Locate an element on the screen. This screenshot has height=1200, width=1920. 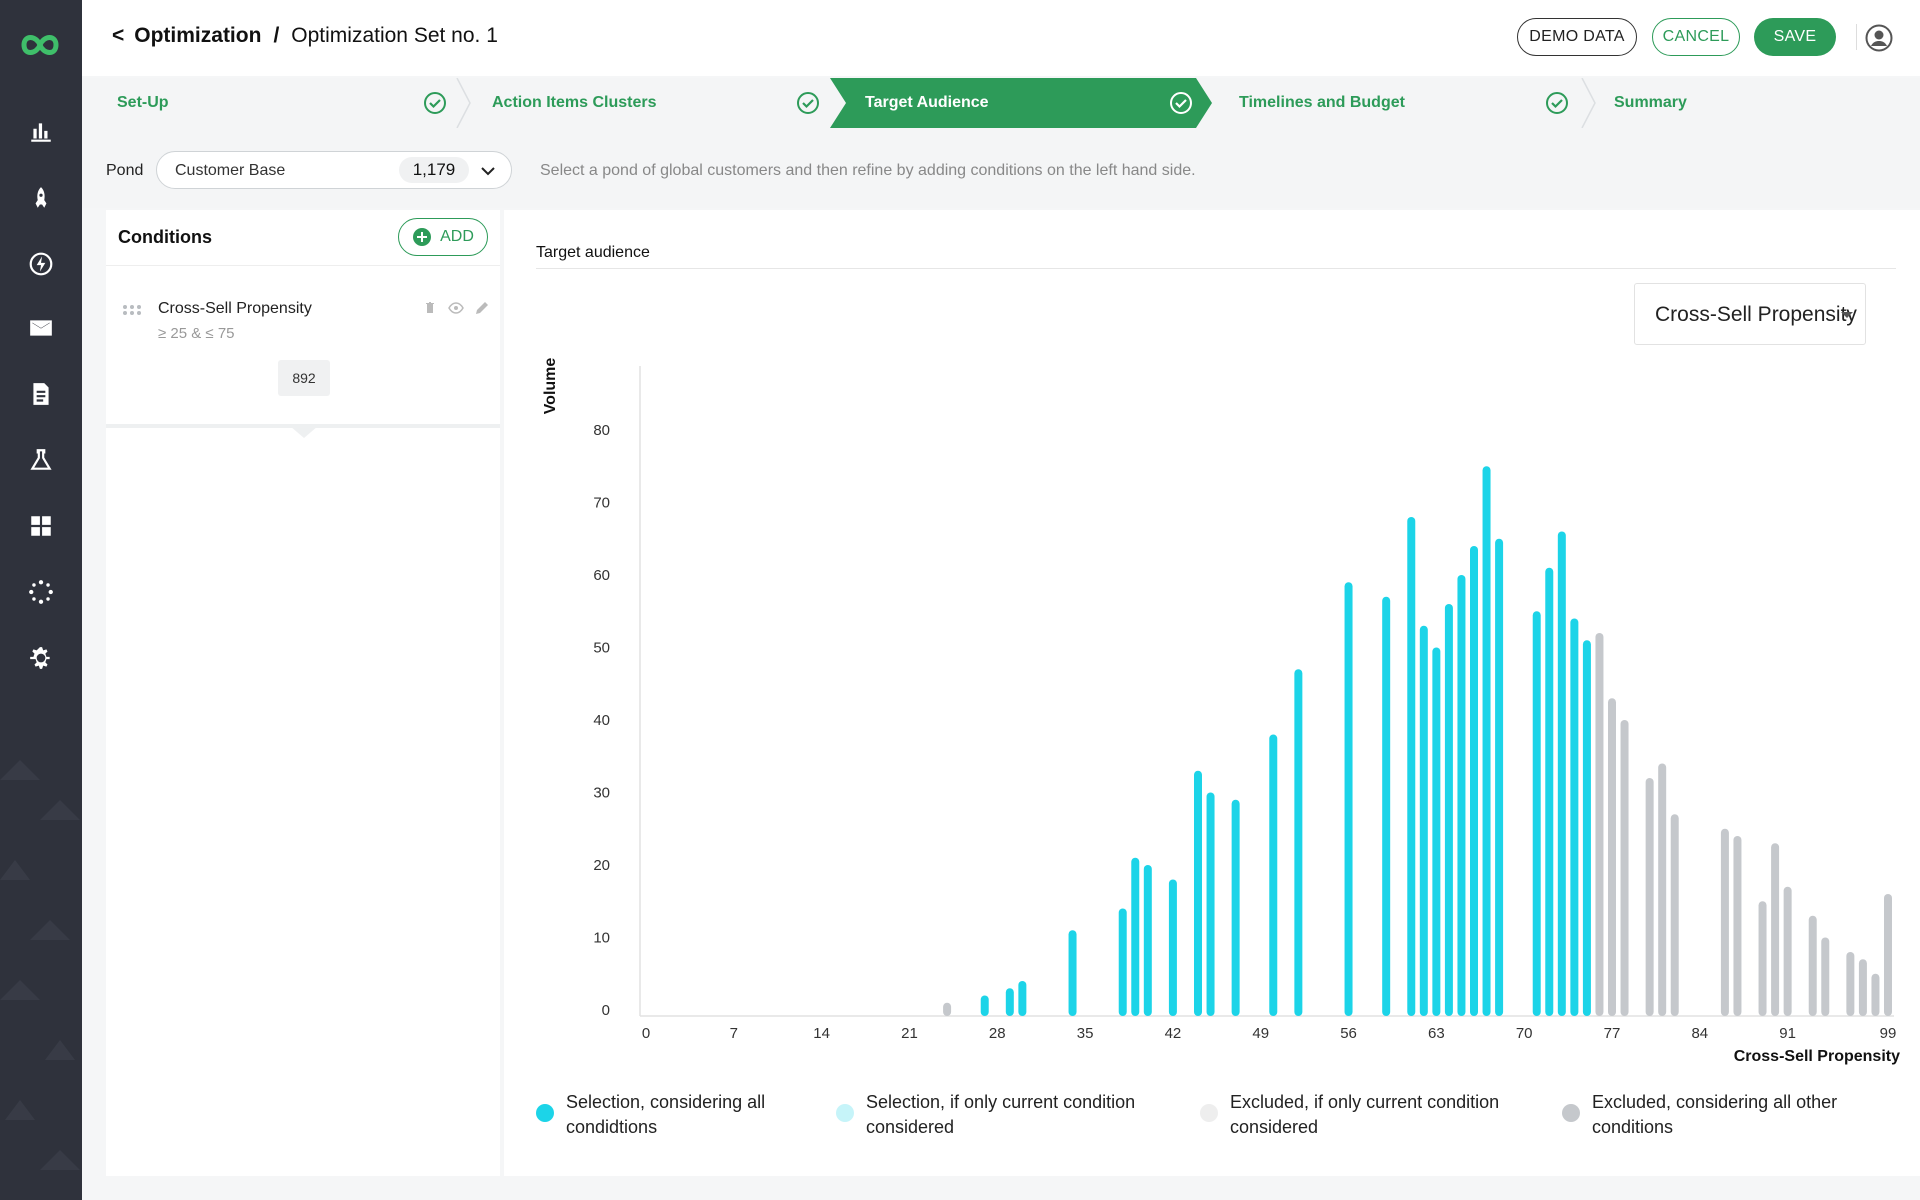
legend-item-selection-all: Selection, considering all condidtions is located at coordinates (666, 1115).